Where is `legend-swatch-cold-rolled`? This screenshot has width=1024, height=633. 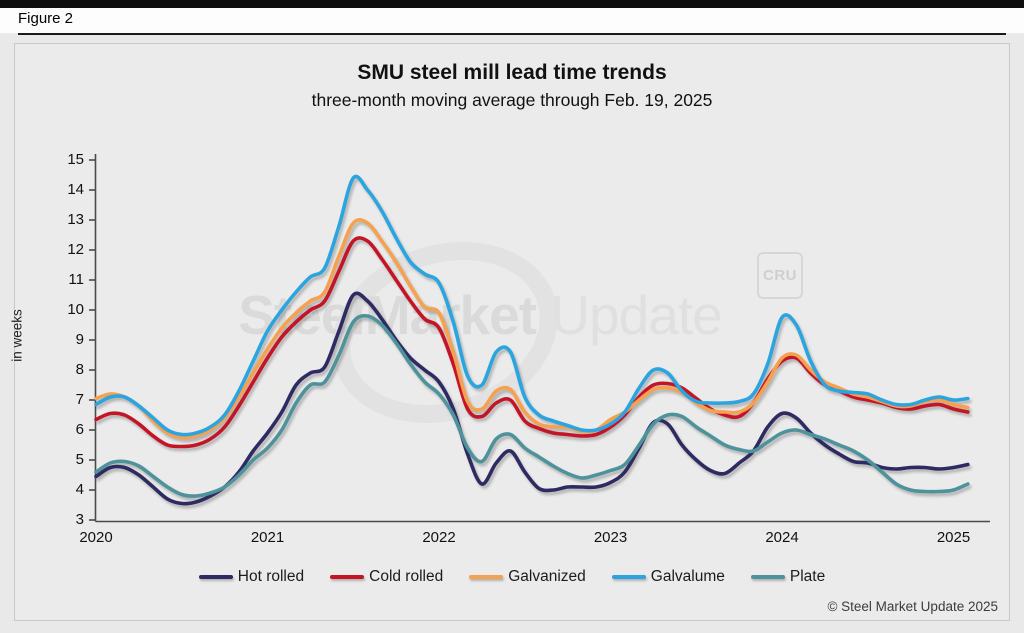
legend-swatch-cold-rolled is located at coordinates (347, 577).